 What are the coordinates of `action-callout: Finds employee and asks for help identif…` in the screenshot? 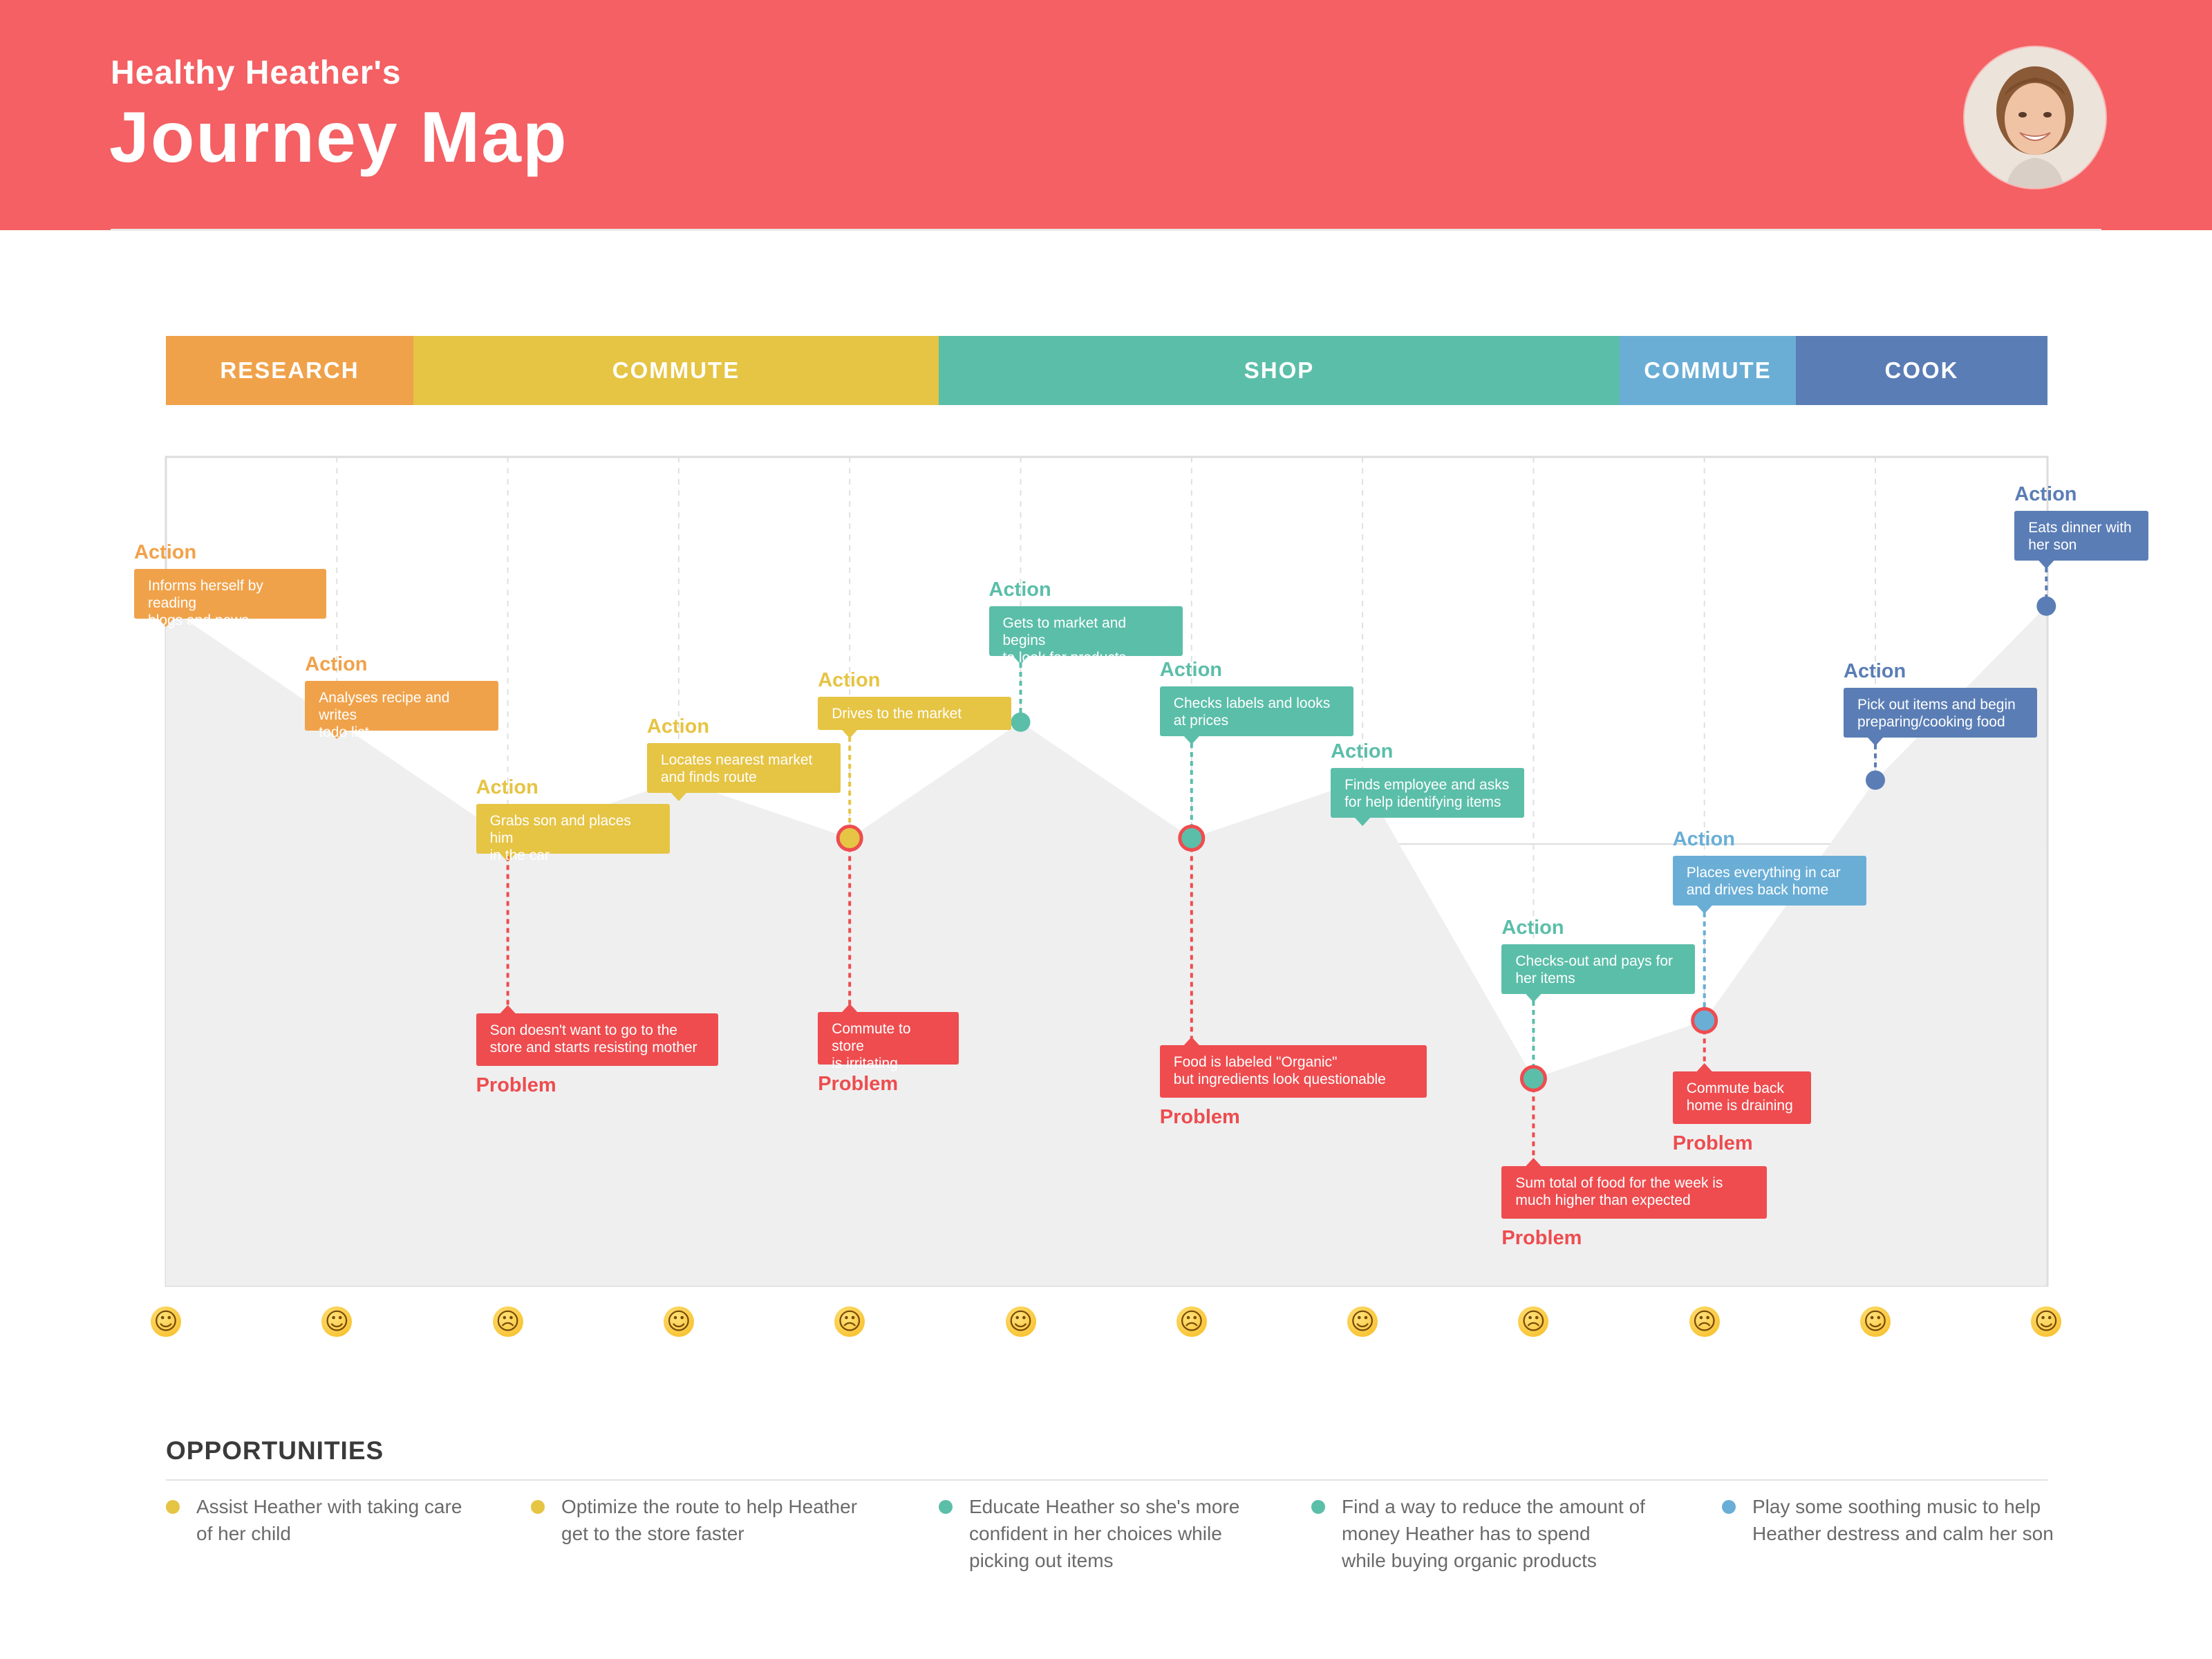 It's located at (1428, 793).